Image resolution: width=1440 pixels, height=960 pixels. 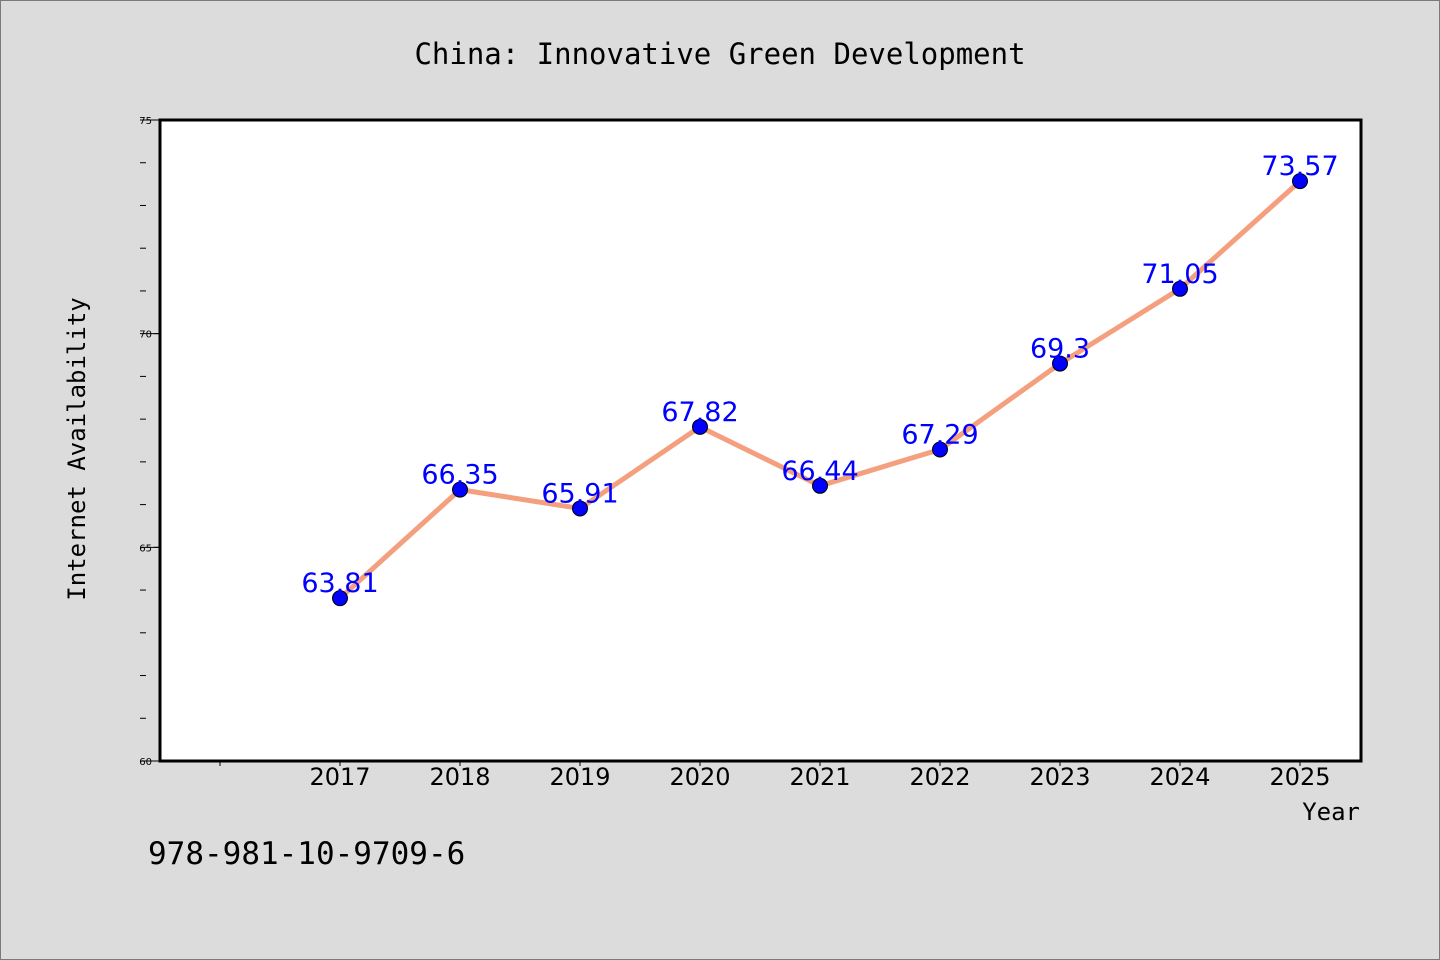 What do you see at coordinates (819, 471) in the screenshot?
I see `data-label: 66.44` at bounding box center [819, 471].